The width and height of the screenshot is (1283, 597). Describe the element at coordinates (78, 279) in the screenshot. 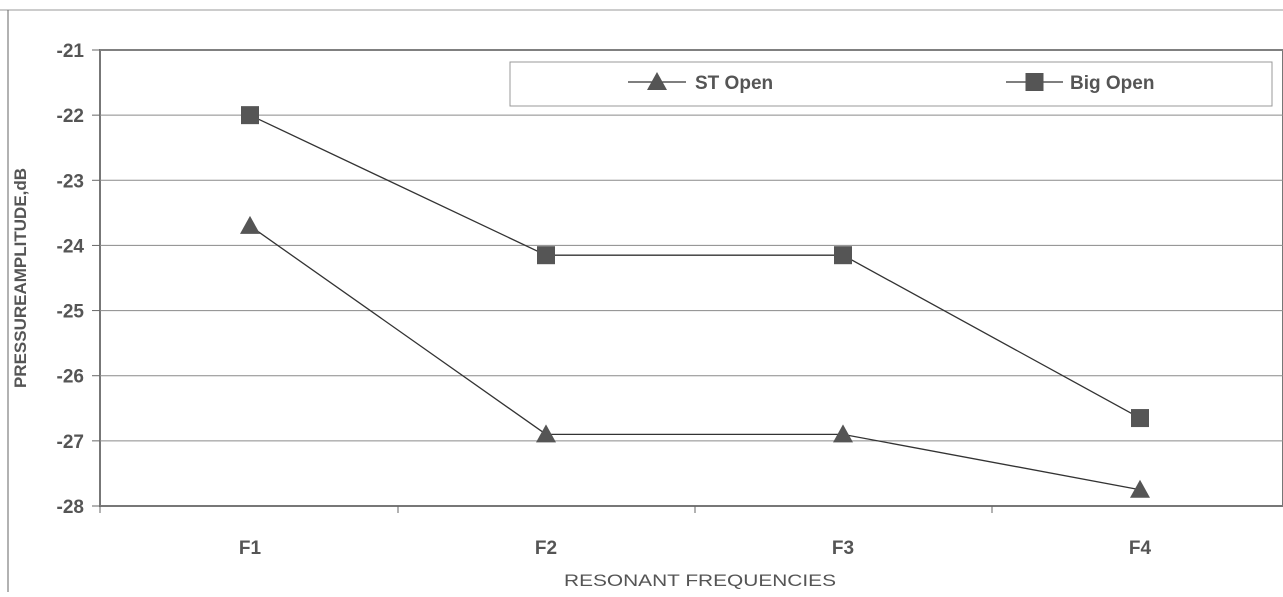

I see `y-tick-labels: -21 -22 -23 -24 -25 -26 -27 -28` at that location.